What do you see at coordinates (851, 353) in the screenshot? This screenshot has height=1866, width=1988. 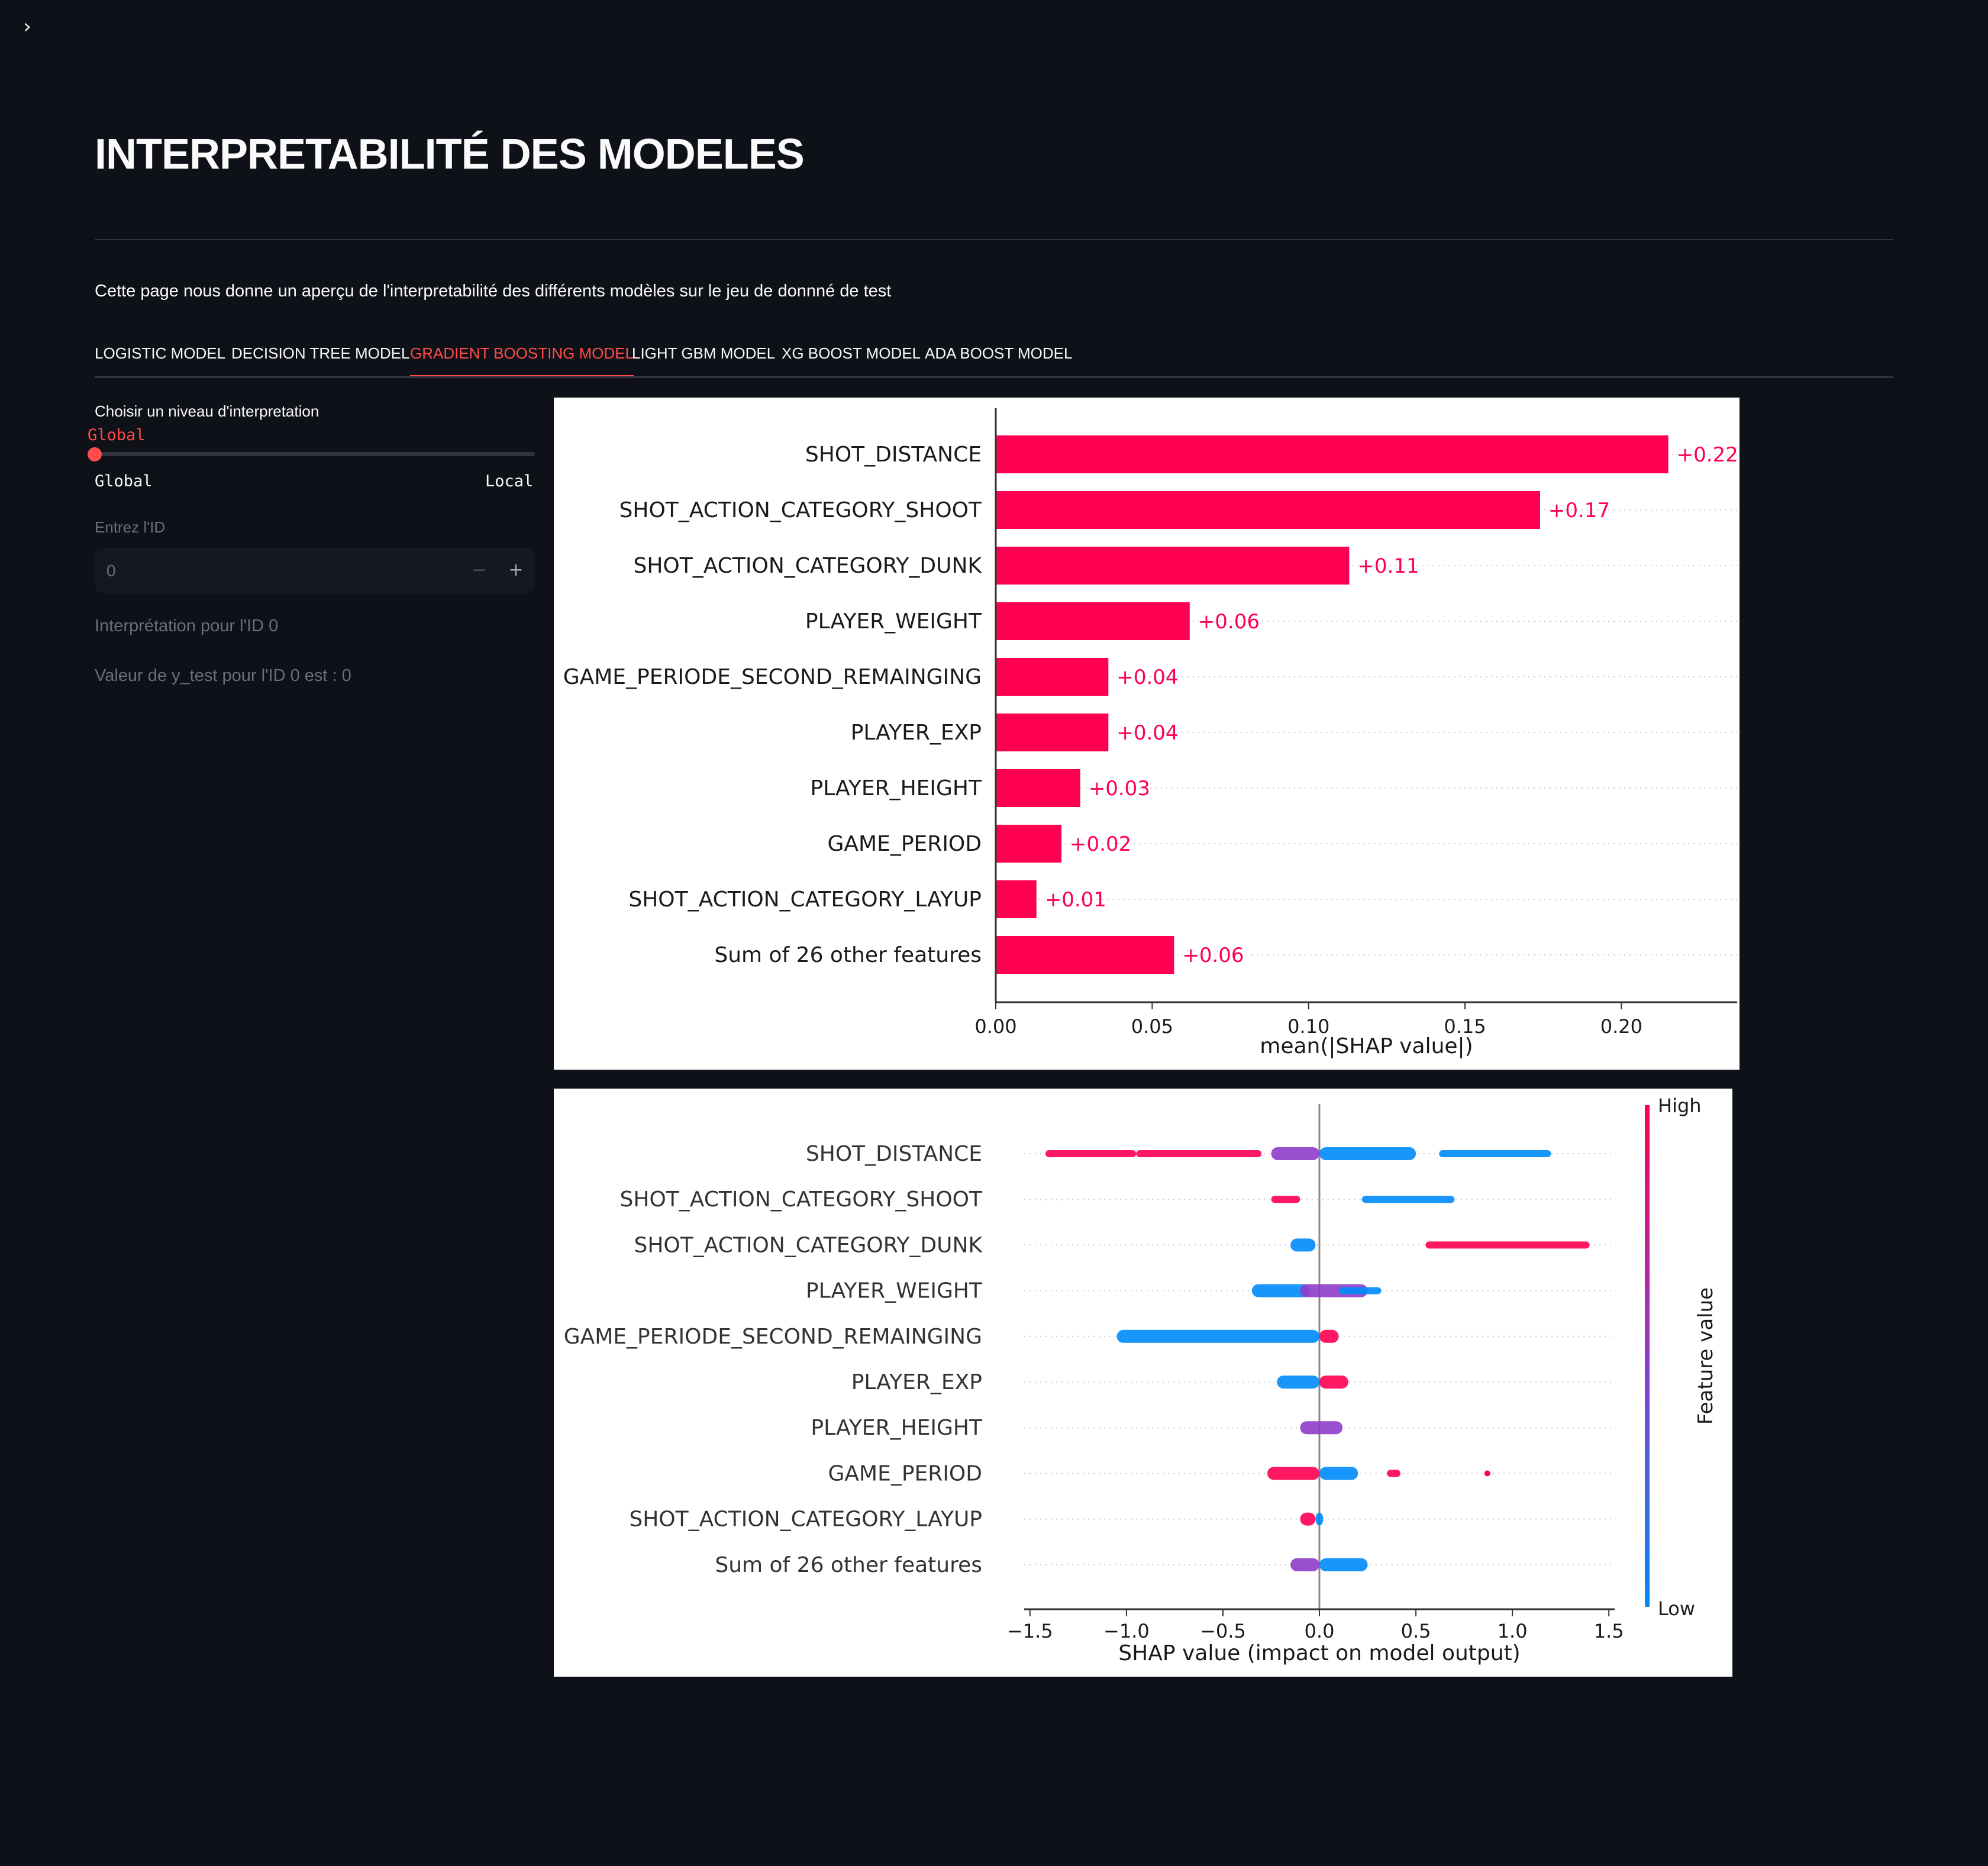 I see `tab-xg-boost-model: XG BOOST MODEL` at bounding box center [851, 353].